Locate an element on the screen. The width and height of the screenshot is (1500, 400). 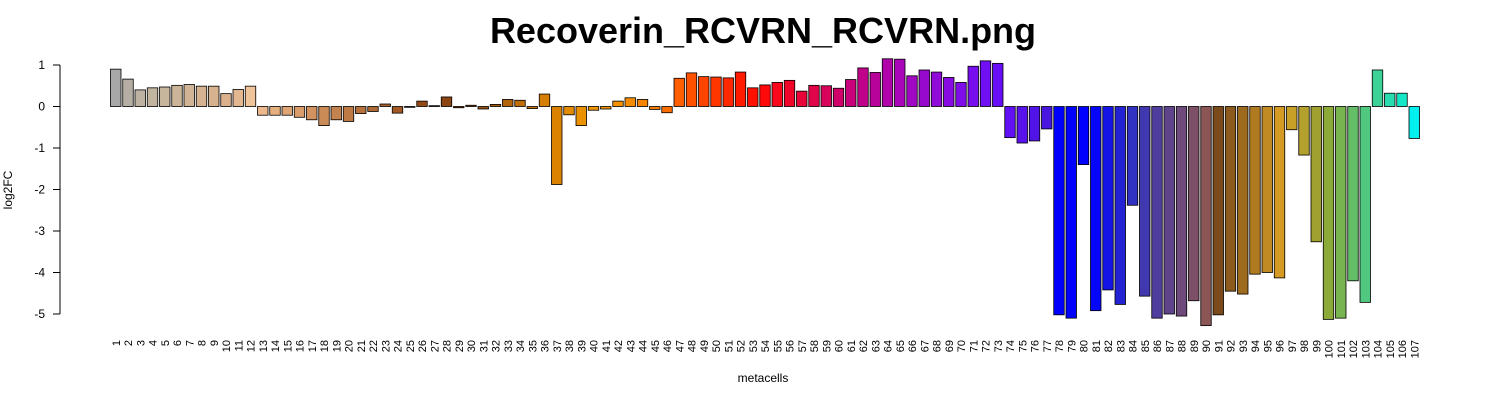
x-tick-label: 95 is located at coordinates (1268, 346).